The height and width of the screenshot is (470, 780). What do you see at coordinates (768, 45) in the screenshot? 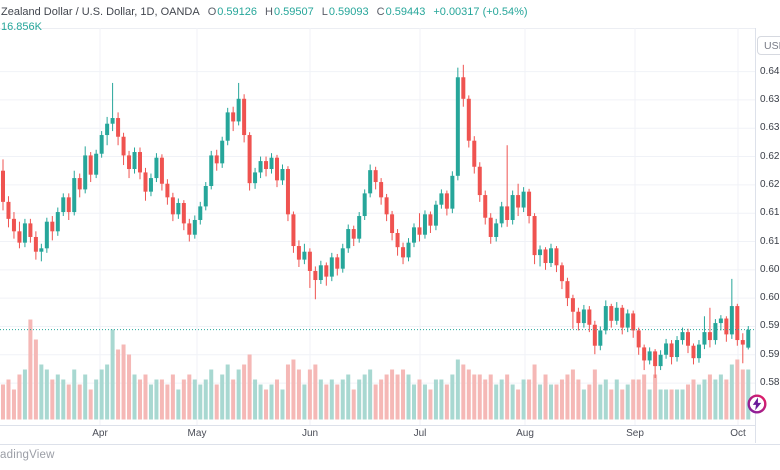
I see `currency-button: USD` at bounding box center [768, 45].